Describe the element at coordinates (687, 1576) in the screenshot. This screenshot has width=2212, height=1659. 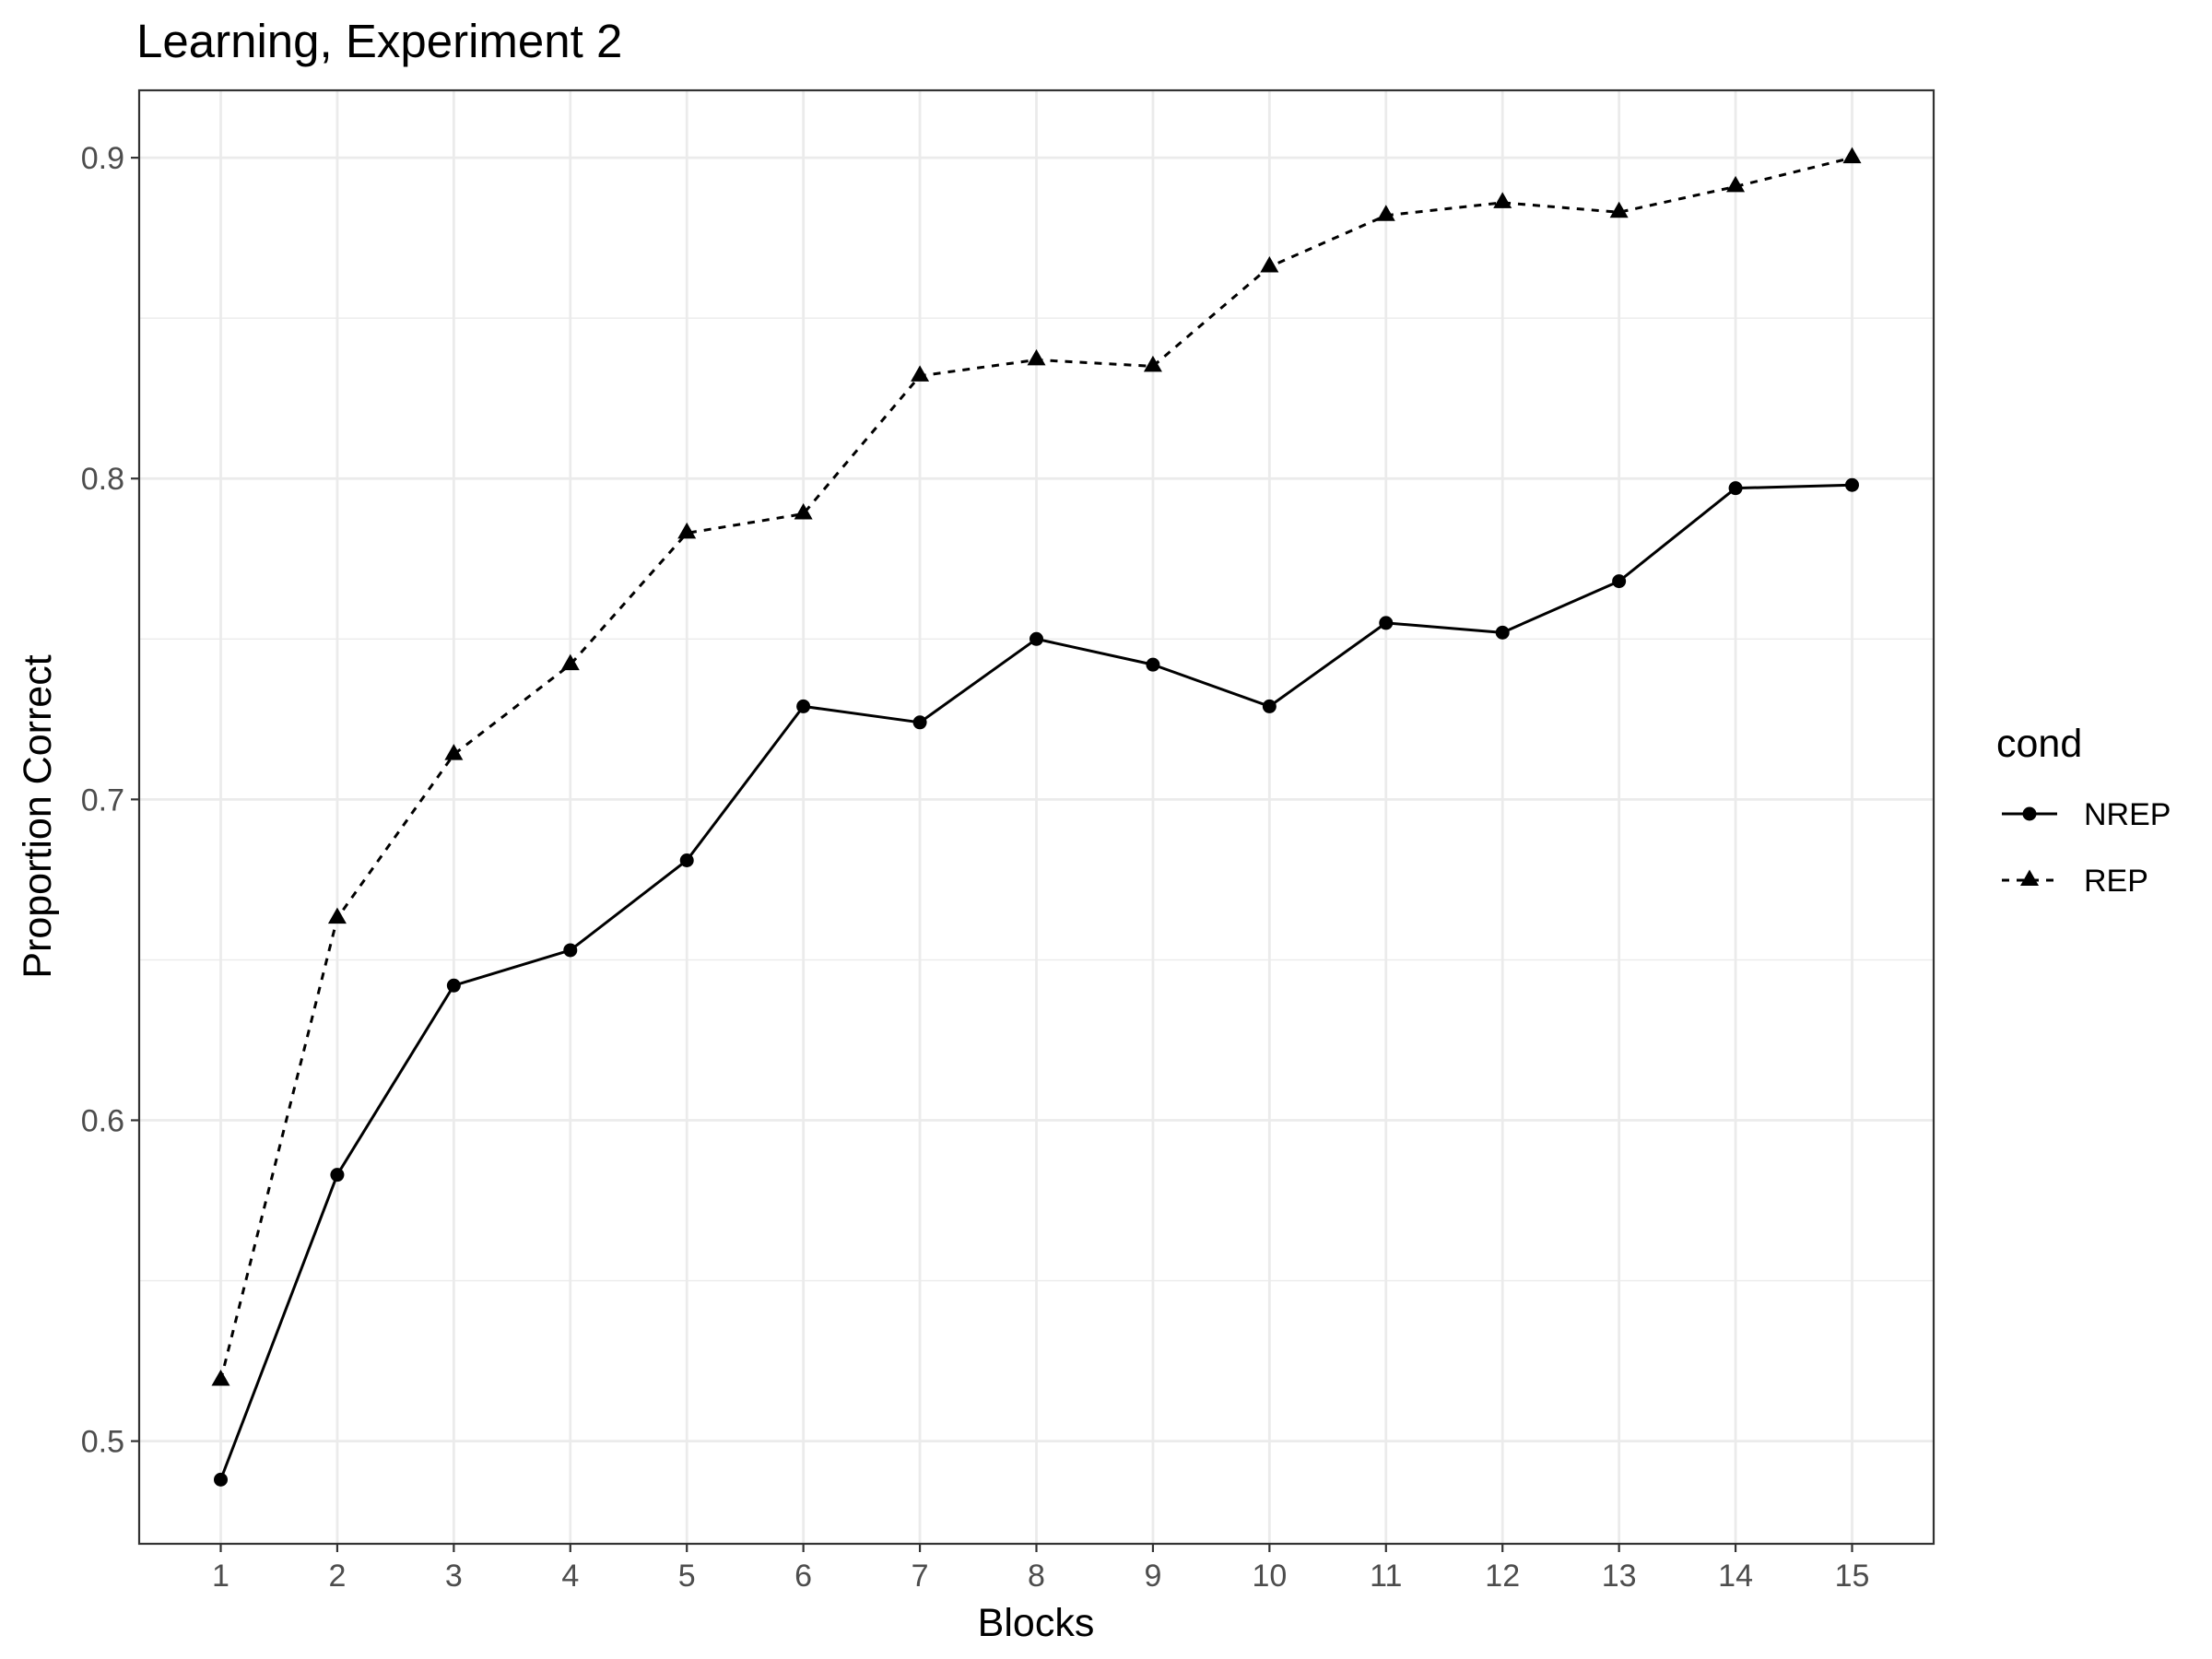
I see `x-tick-label: 5` at that location.